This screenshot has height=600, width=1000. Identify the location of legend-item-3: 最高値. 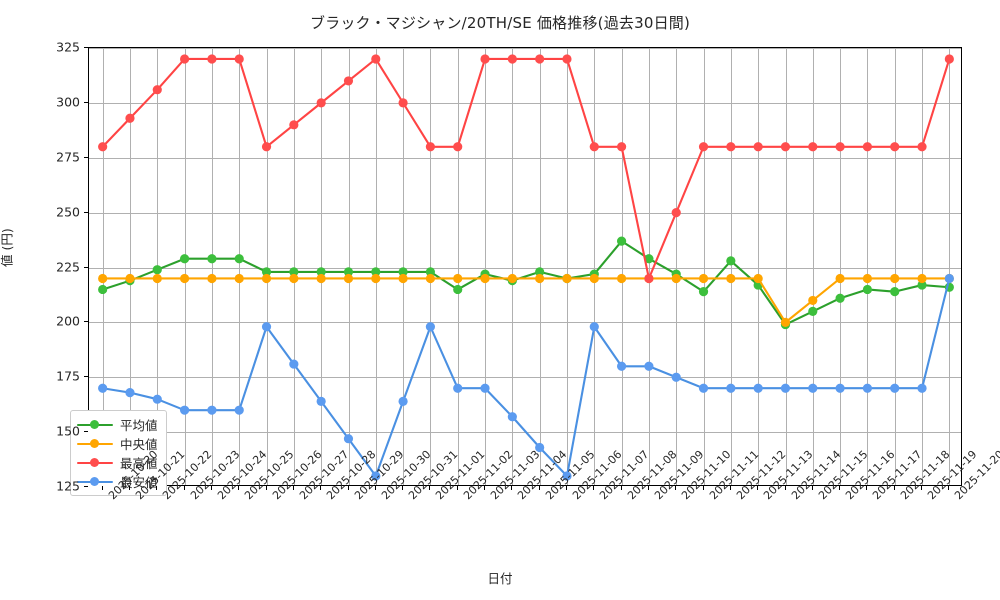
(117, 462).